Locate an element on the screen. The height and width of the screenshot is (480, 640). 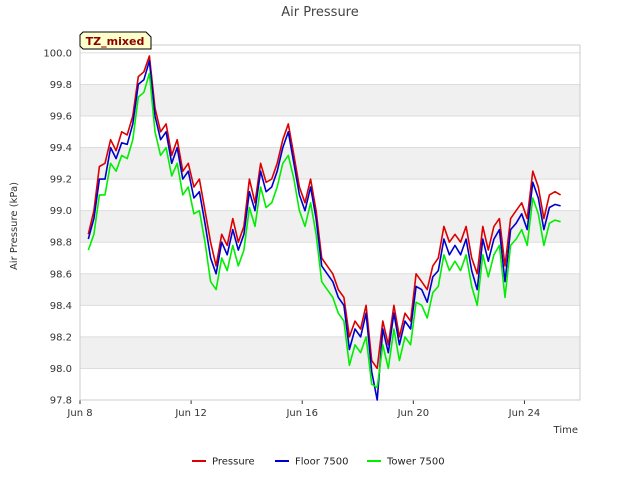
y-tick-label: 98.4 is located at coordinates (61, 306).